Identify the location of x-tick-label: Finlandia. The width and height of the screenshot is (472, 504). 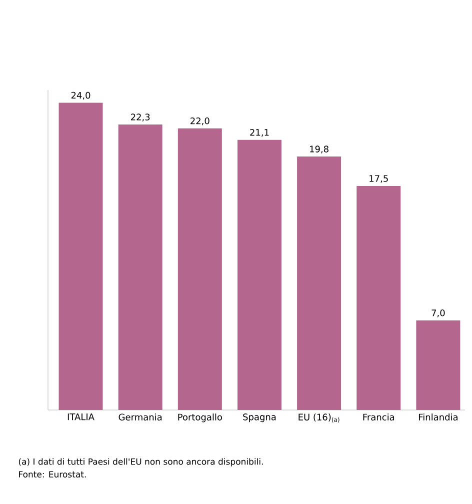
(438, 417).